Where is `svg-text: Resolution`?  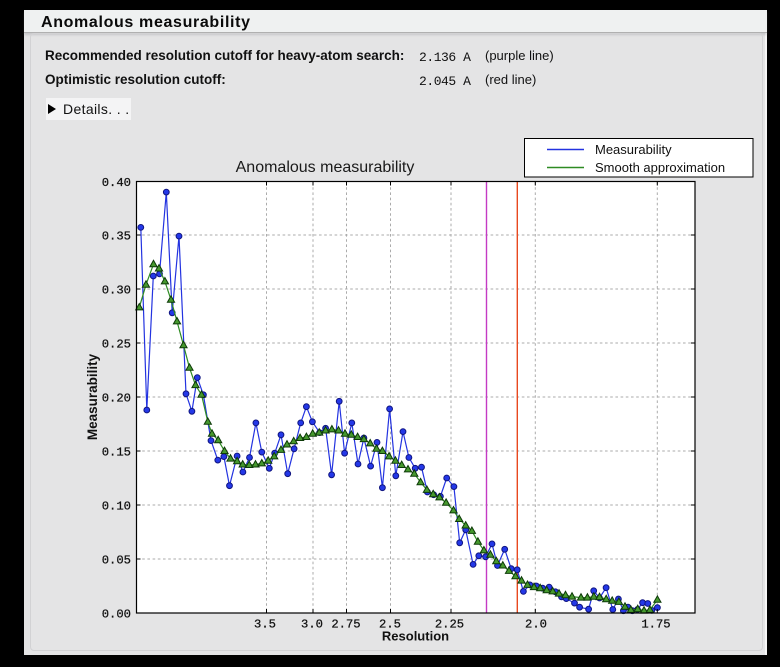
svg-text: Resolution is located at coordinates (415, 636).